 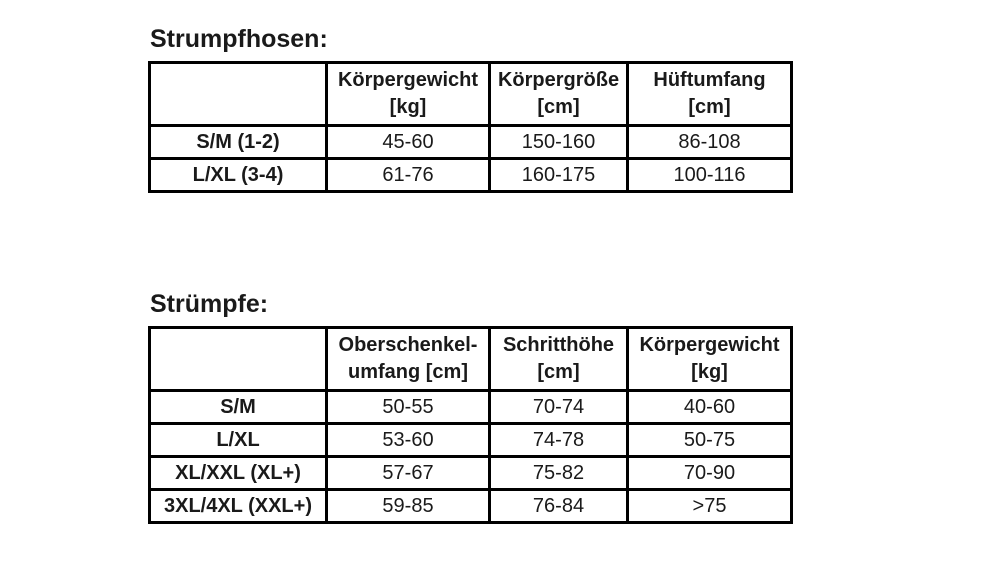 I want to click on value-cell: >75, so click(x=709, y=506).